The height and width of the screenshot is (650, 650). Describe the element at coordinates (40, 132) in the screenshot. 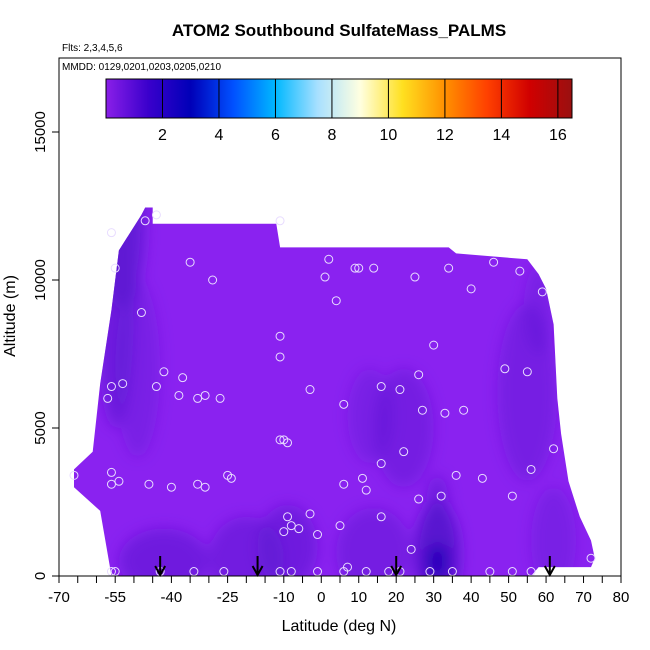

I see `y-tick-label: 15000` at that location.